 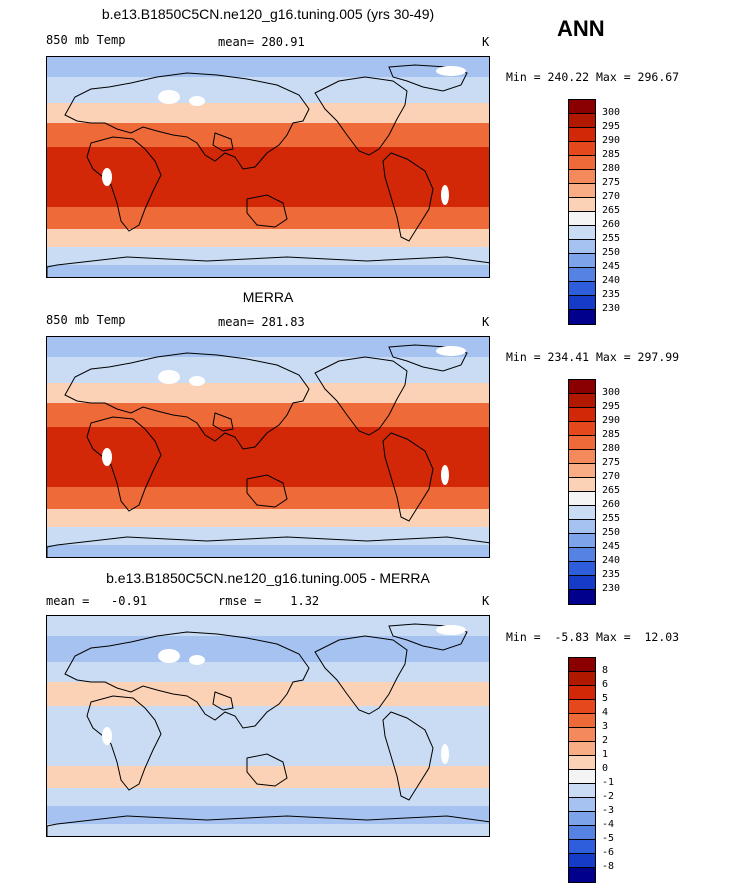 I want to click on panel-2-title: MERRA, so click(x=268, y=297).